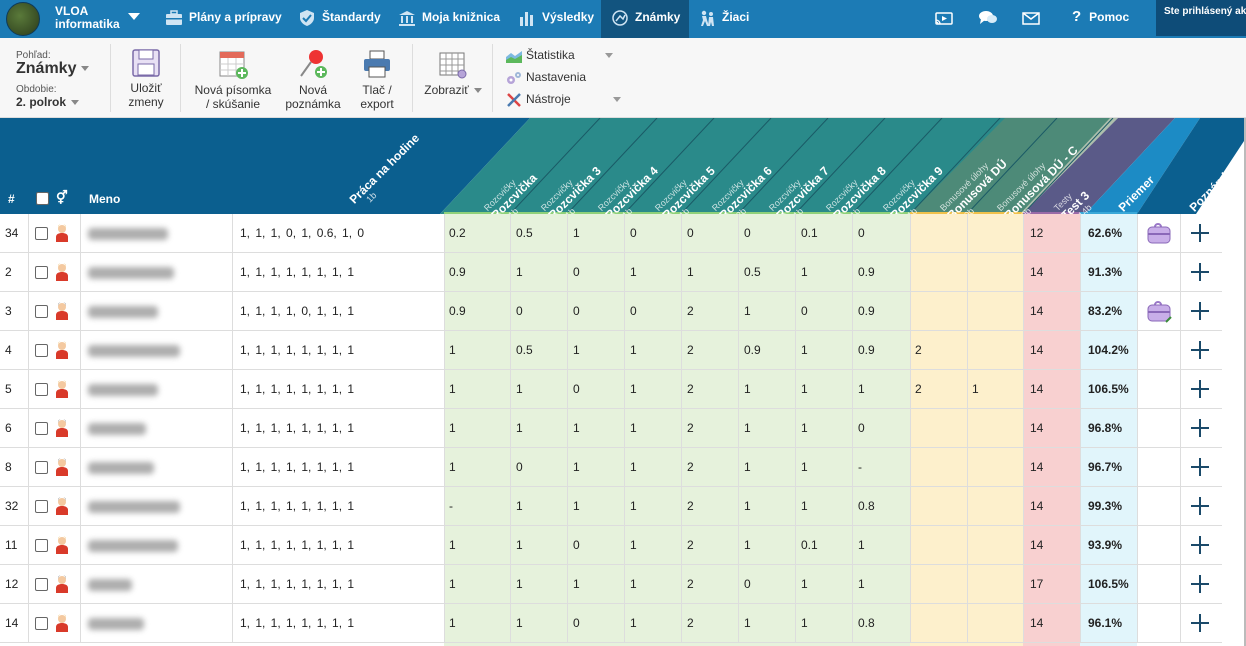  I want to click on grade-cell: 17, so click(1037, 584).